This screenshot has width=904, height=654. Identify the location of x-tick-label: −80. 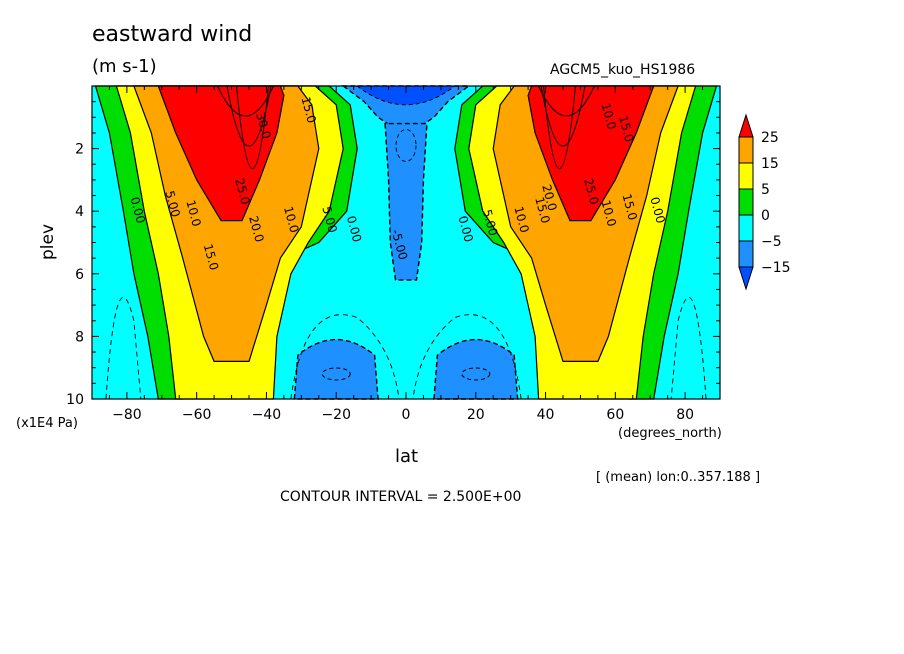
(127, 415).